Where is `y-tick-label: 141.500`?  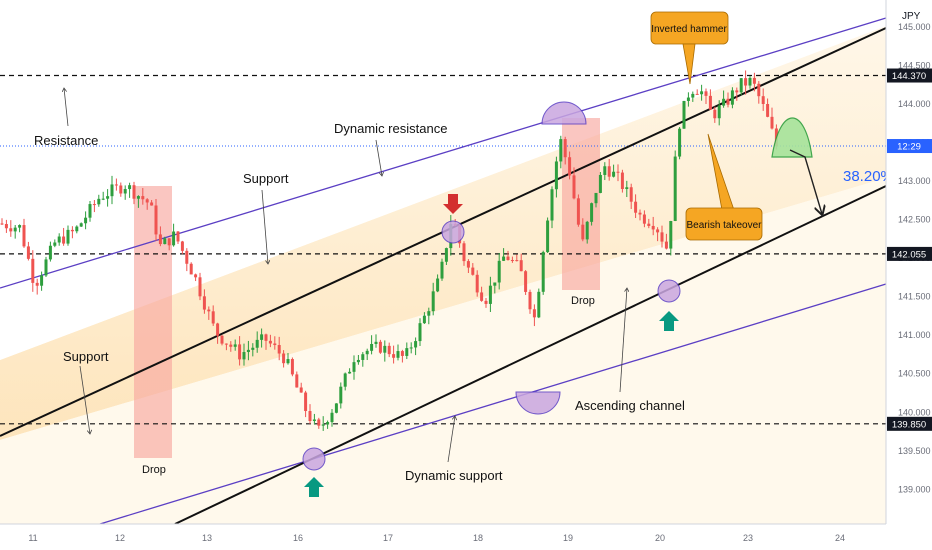
y-tick-label: 141.500 is located at coordinates (914, 297).